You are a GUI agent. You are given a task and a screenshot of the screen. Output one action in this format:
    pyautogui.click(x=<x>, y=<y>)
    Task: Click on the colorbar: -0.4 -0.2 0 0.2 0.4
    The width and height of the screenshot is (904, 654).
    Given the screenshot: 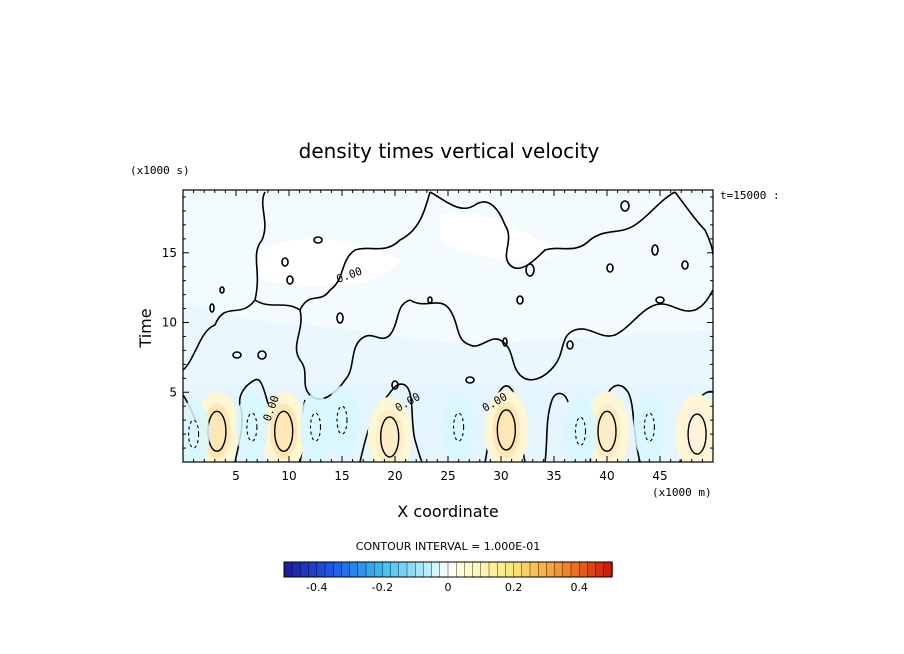 What is the action you would take?
    pyautogui.click(x=448, y=577)
    